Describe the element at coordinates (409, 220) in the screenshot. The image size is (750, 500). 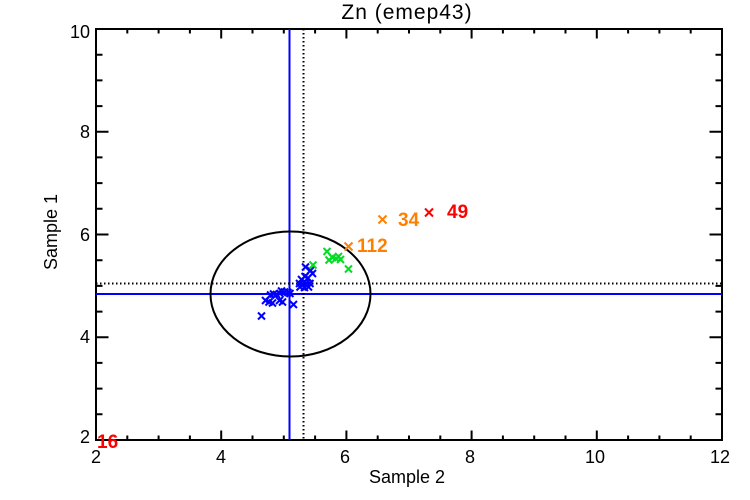
I see `svg-text: 34` at that location.